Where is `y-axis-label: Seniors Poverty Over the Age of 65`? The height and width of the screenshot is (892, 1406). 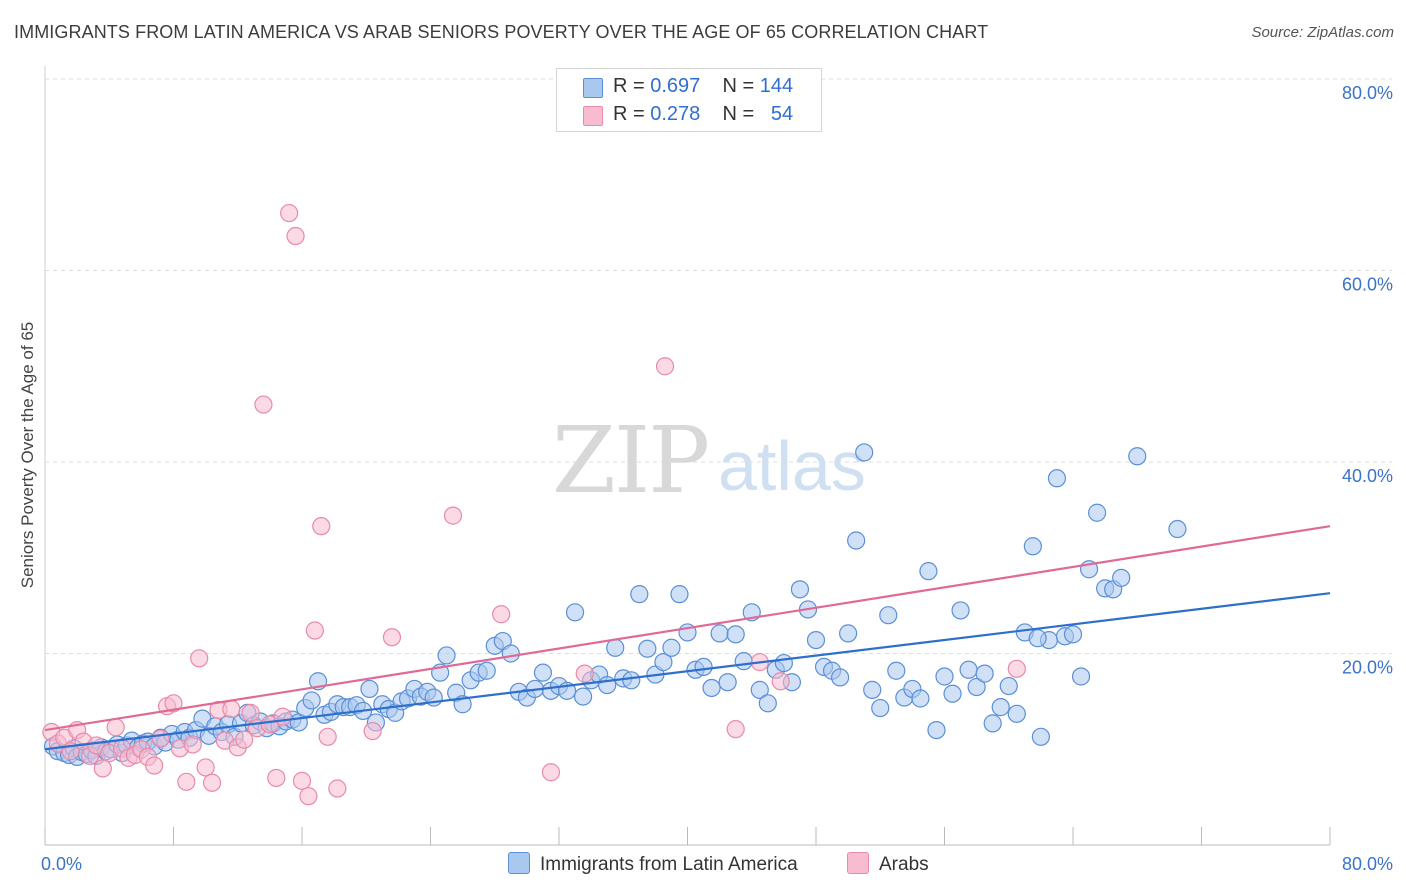
y-axis-label: Seniors Poverty Over the Age of 65 is located at coordinates (27, 455).